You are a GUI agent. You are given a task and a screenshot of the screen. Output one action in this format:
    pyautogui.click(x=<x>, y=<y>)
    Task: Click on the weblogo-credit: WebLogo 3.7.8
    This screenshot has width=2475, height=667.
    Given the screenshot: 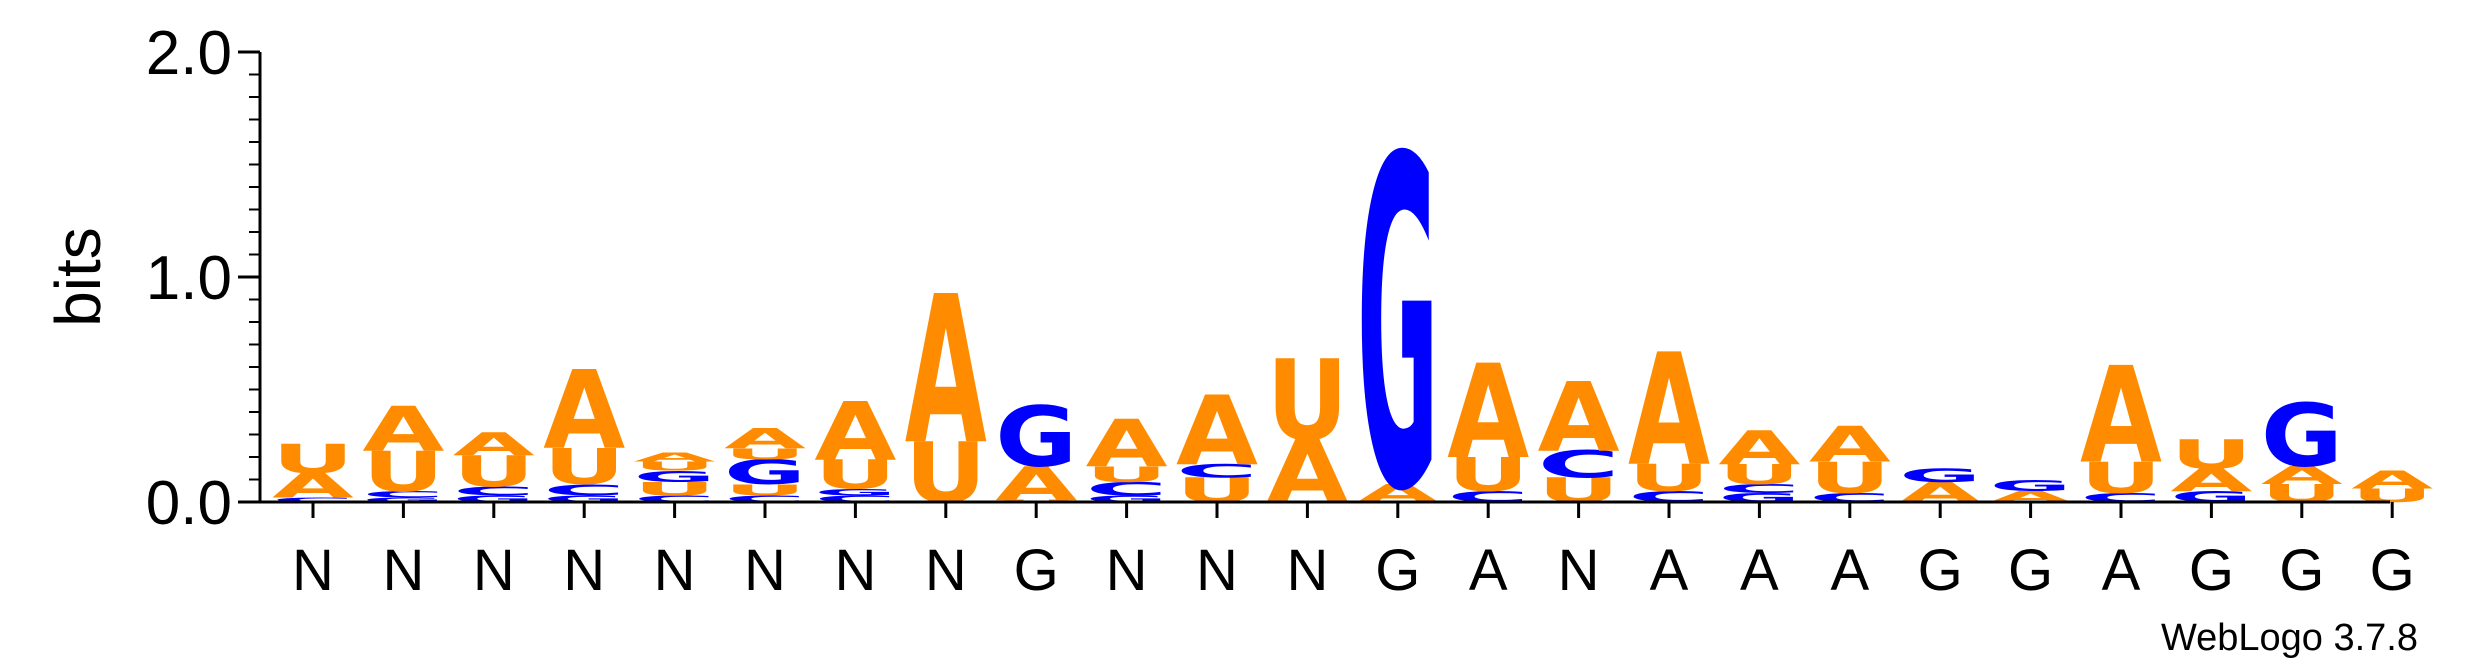 What is the action you would take?
    pyautogui.click(x=2289, y=638)
    